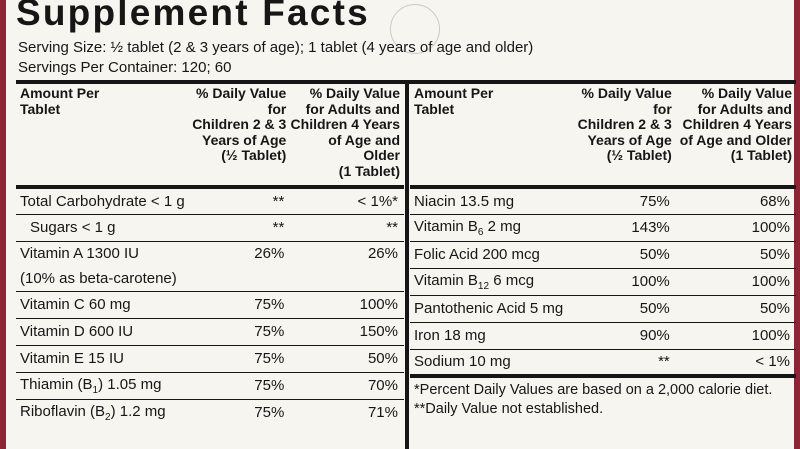 The width and height of the screenshot is (800, 449). Describe the element at coordinates (654, 254) in the screenshot. I see `child-dv: 50%` at that location.